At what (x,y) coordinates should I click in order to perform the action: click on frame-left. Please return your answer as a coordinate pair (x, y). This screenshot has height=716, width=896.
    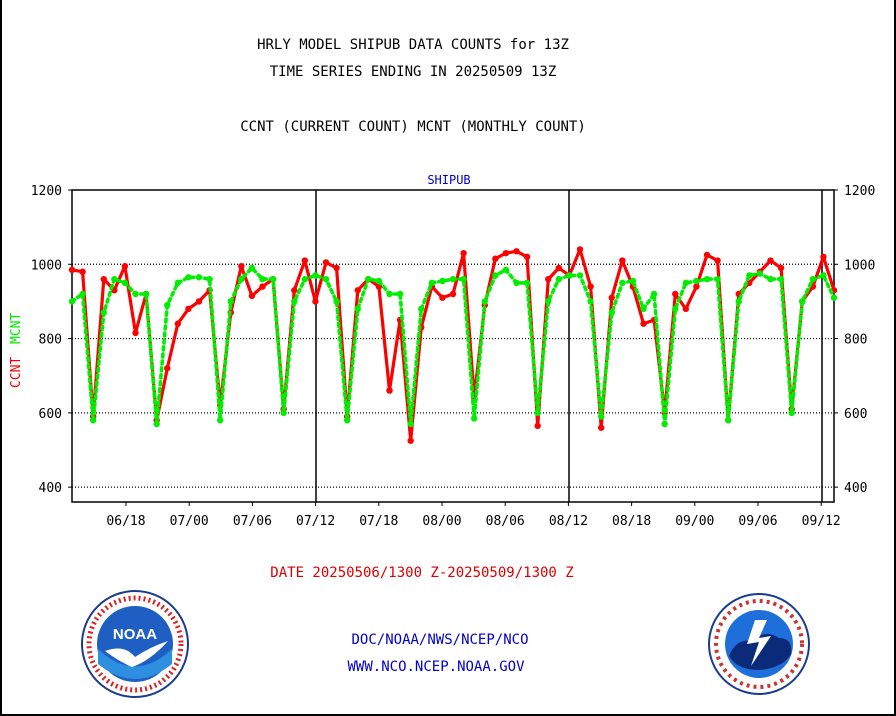
    Looking at the image, I should click on (1, 358).